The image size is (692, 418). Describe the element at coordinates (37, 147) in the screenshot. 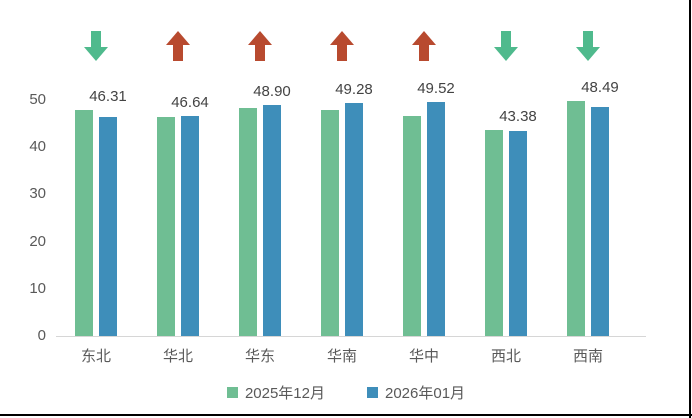

I see `y-tick-label: 40` at that location.